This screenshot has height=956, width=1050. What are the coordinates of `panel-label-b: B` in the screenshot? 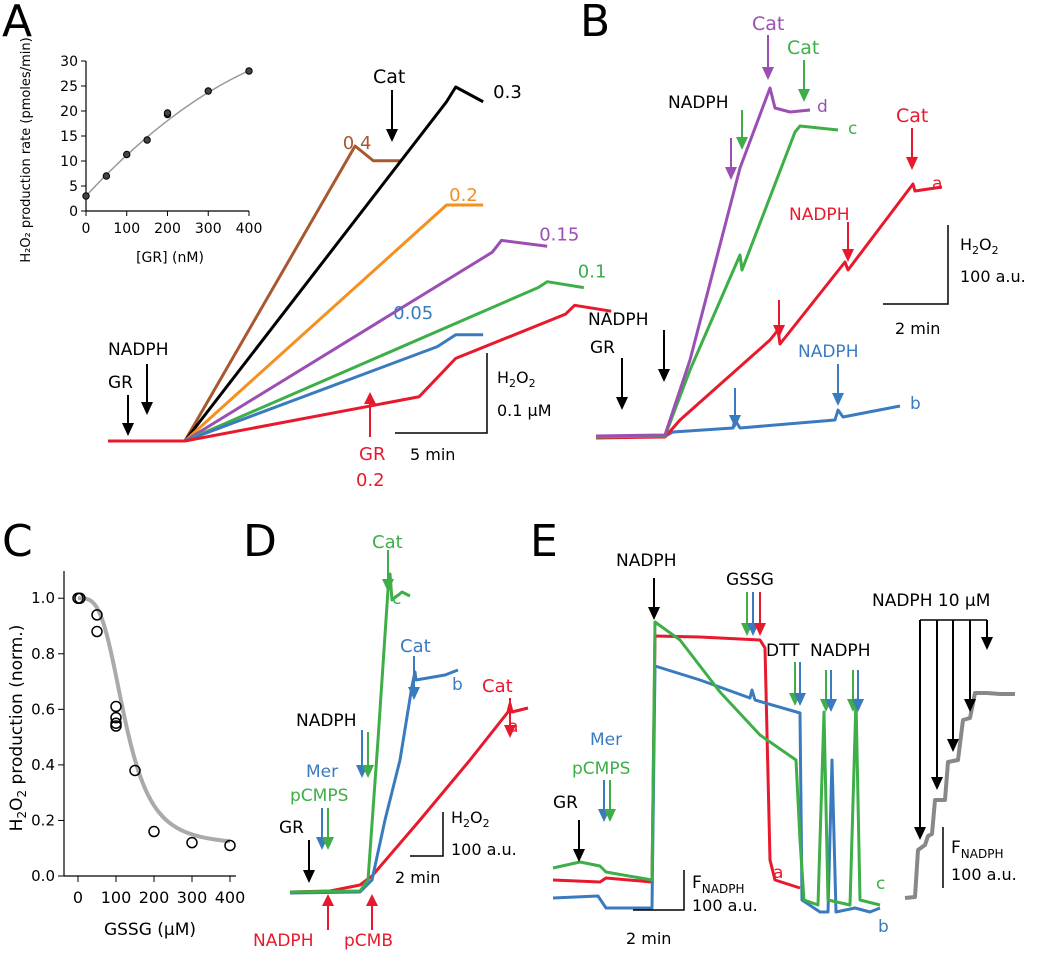 It's located at (595, 23).